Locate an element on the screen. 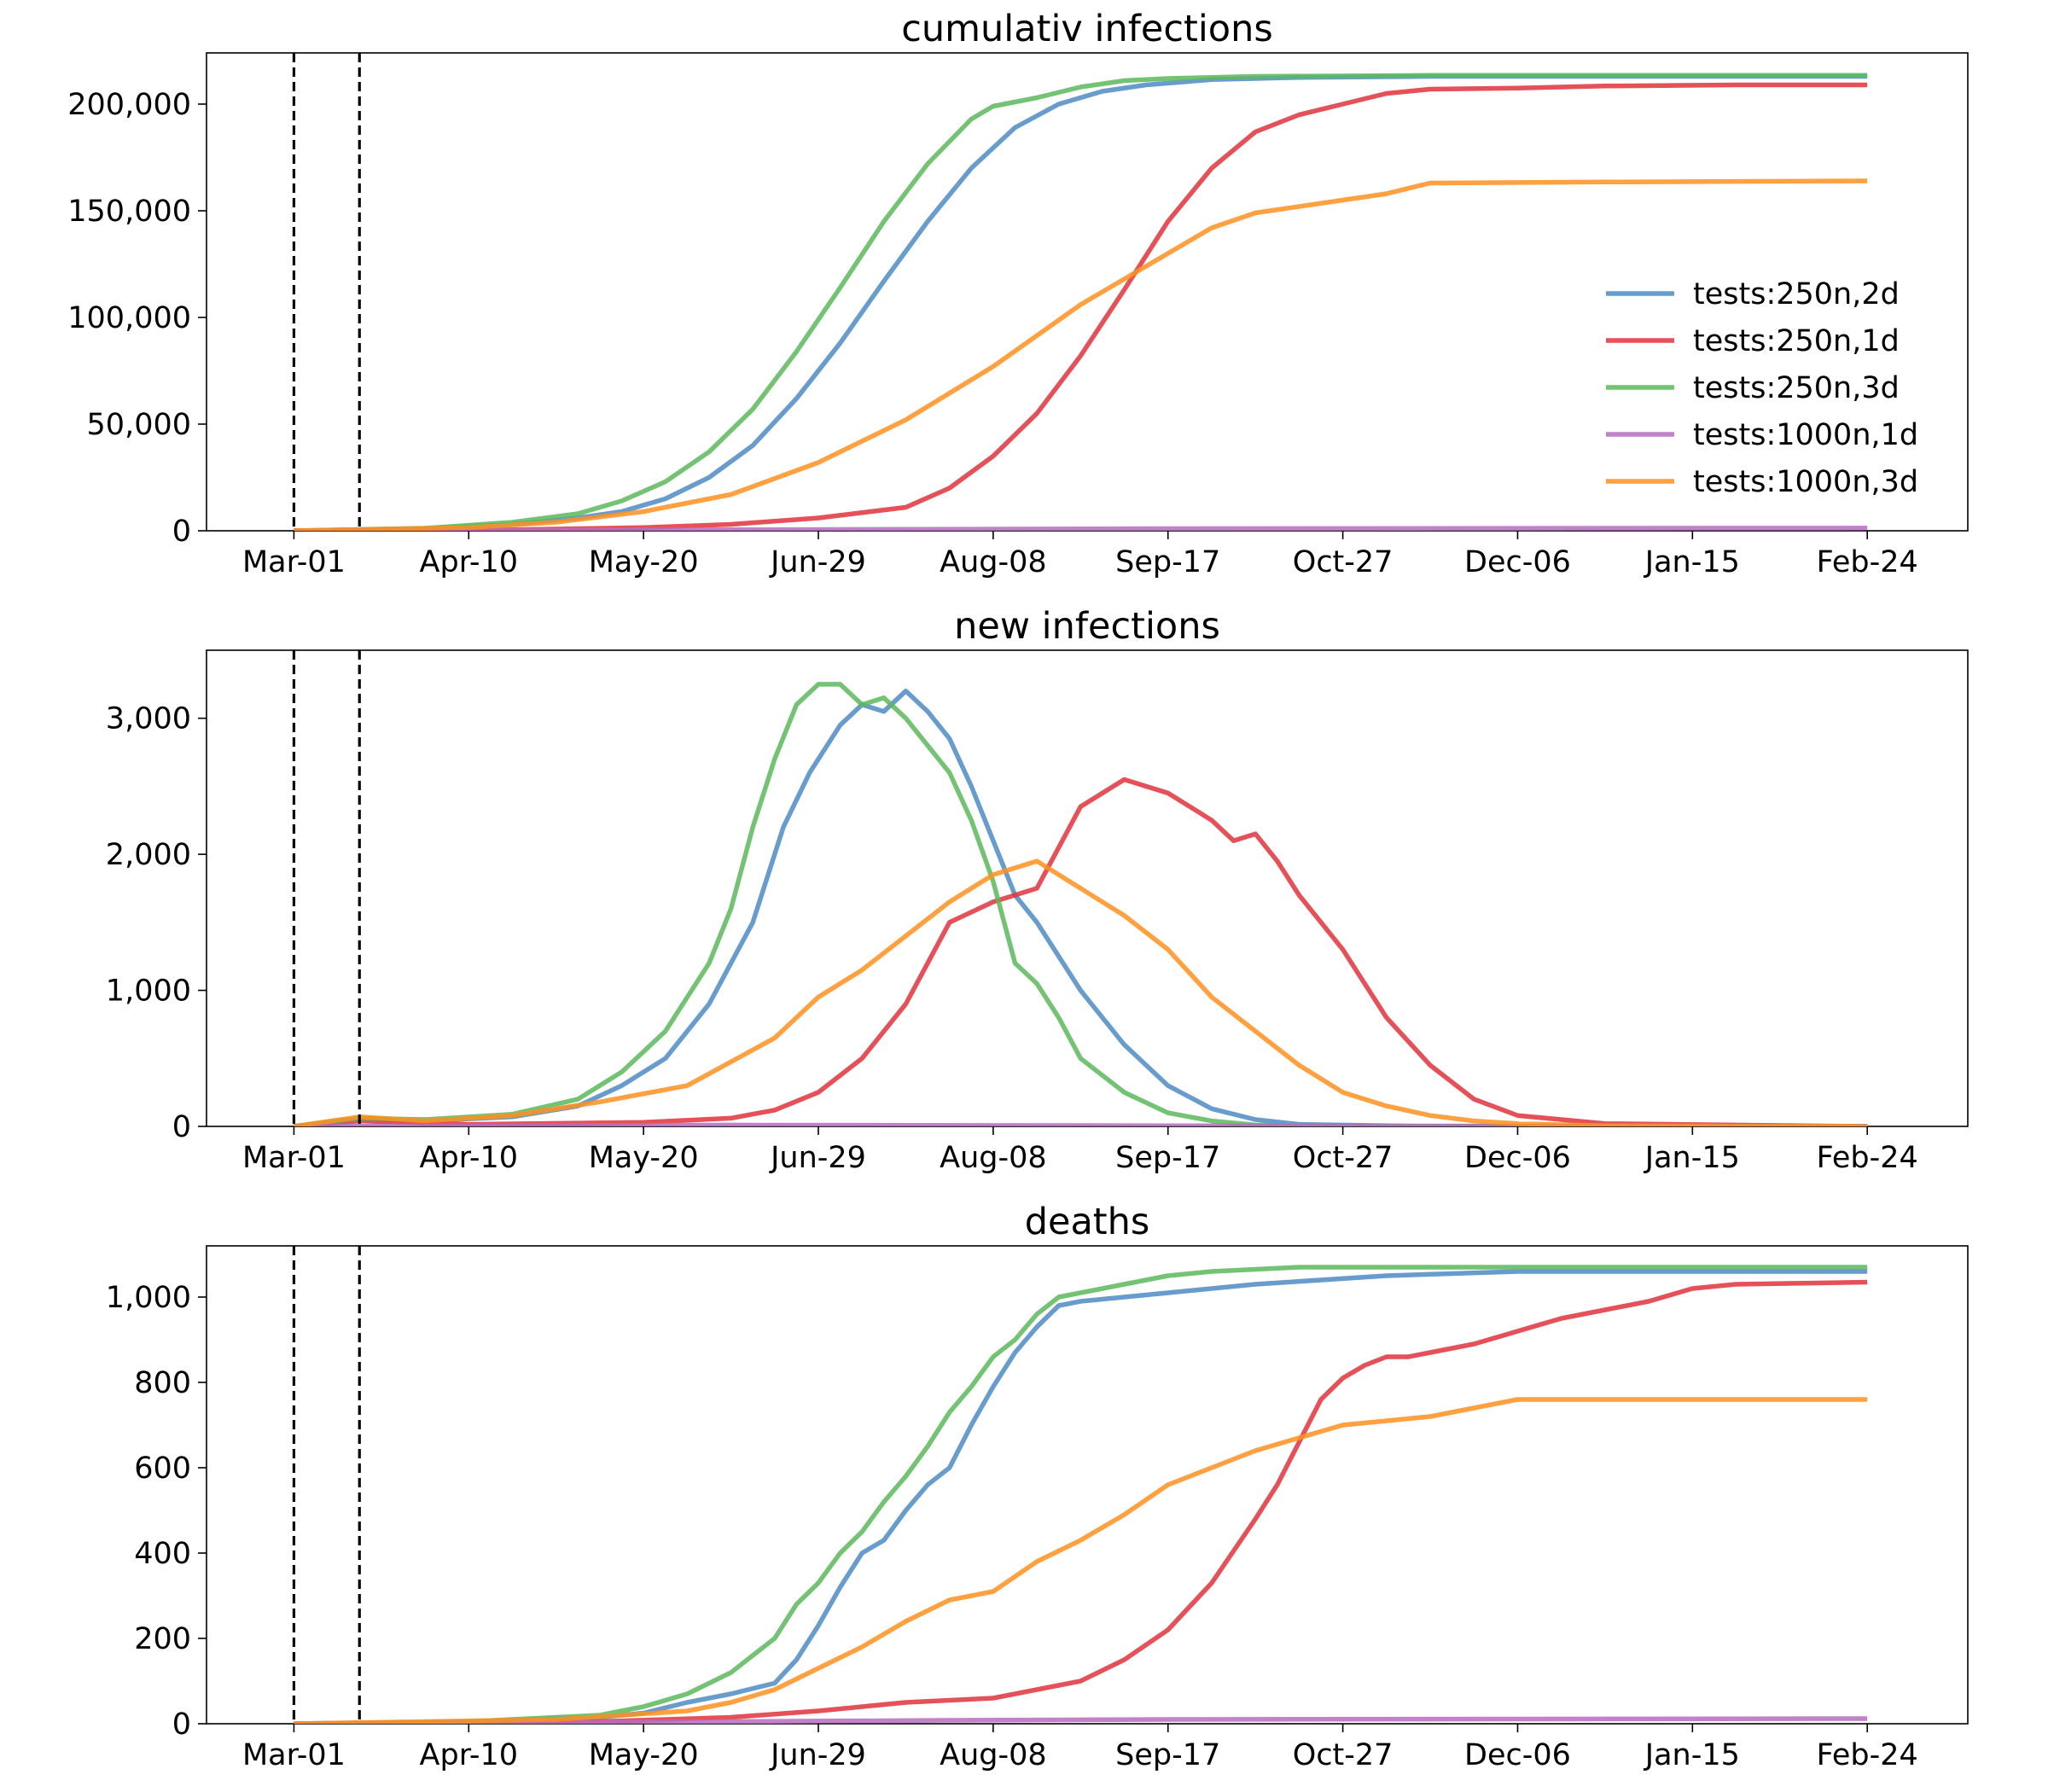 The image size is (2048, 1792). legend-label: tests:1000n,3d is located at coordinates (1806, 482).